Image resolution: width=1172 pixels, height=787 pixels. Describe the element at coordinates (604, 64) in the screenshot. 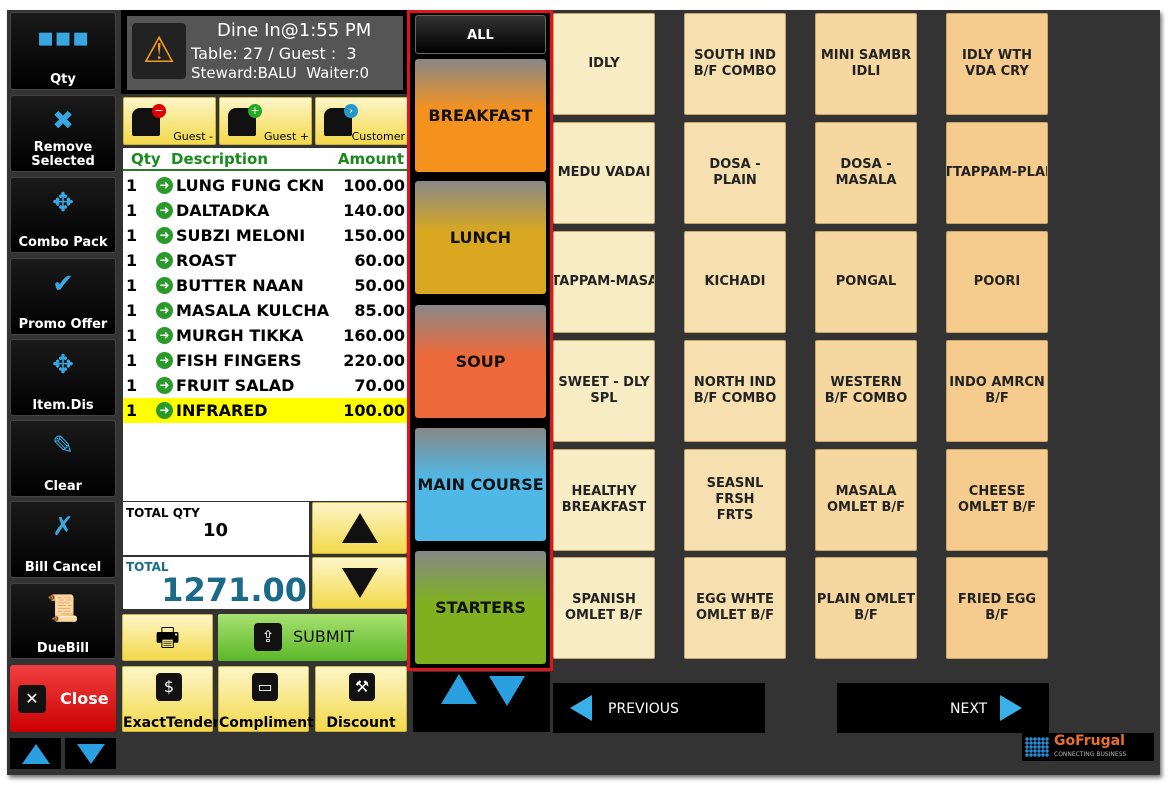

I see `menu-item: IDLY` at that location.